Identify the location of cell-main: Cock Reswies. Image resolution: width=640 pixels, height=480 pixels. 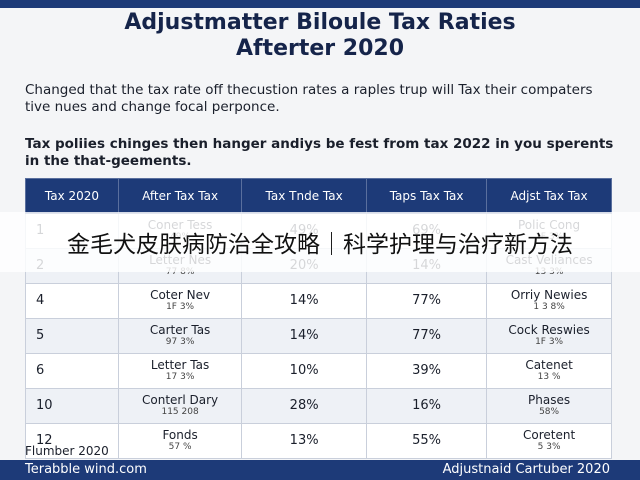
(549, 330).